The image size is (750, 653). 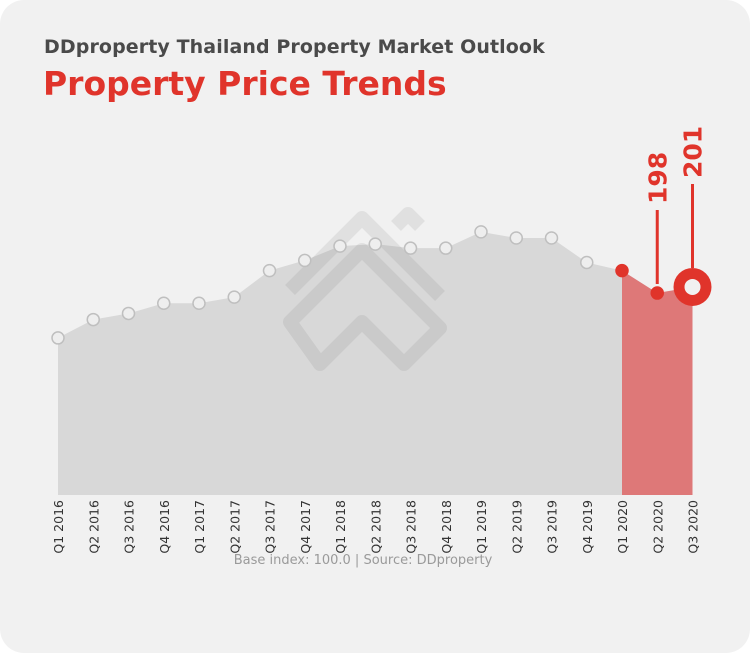 I want to click on x-tick-label-q1-2016: Q1 2016, so click(x=58, y=527).